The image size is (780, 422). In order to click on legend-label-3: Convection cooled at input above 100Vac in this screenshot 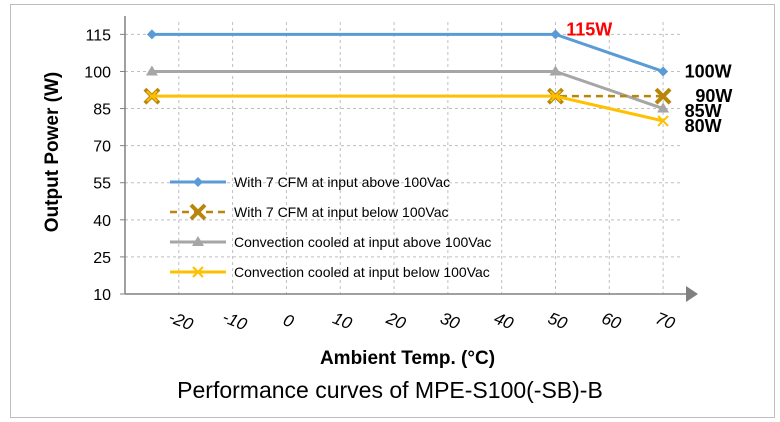, I will do `click(362, 242)`.